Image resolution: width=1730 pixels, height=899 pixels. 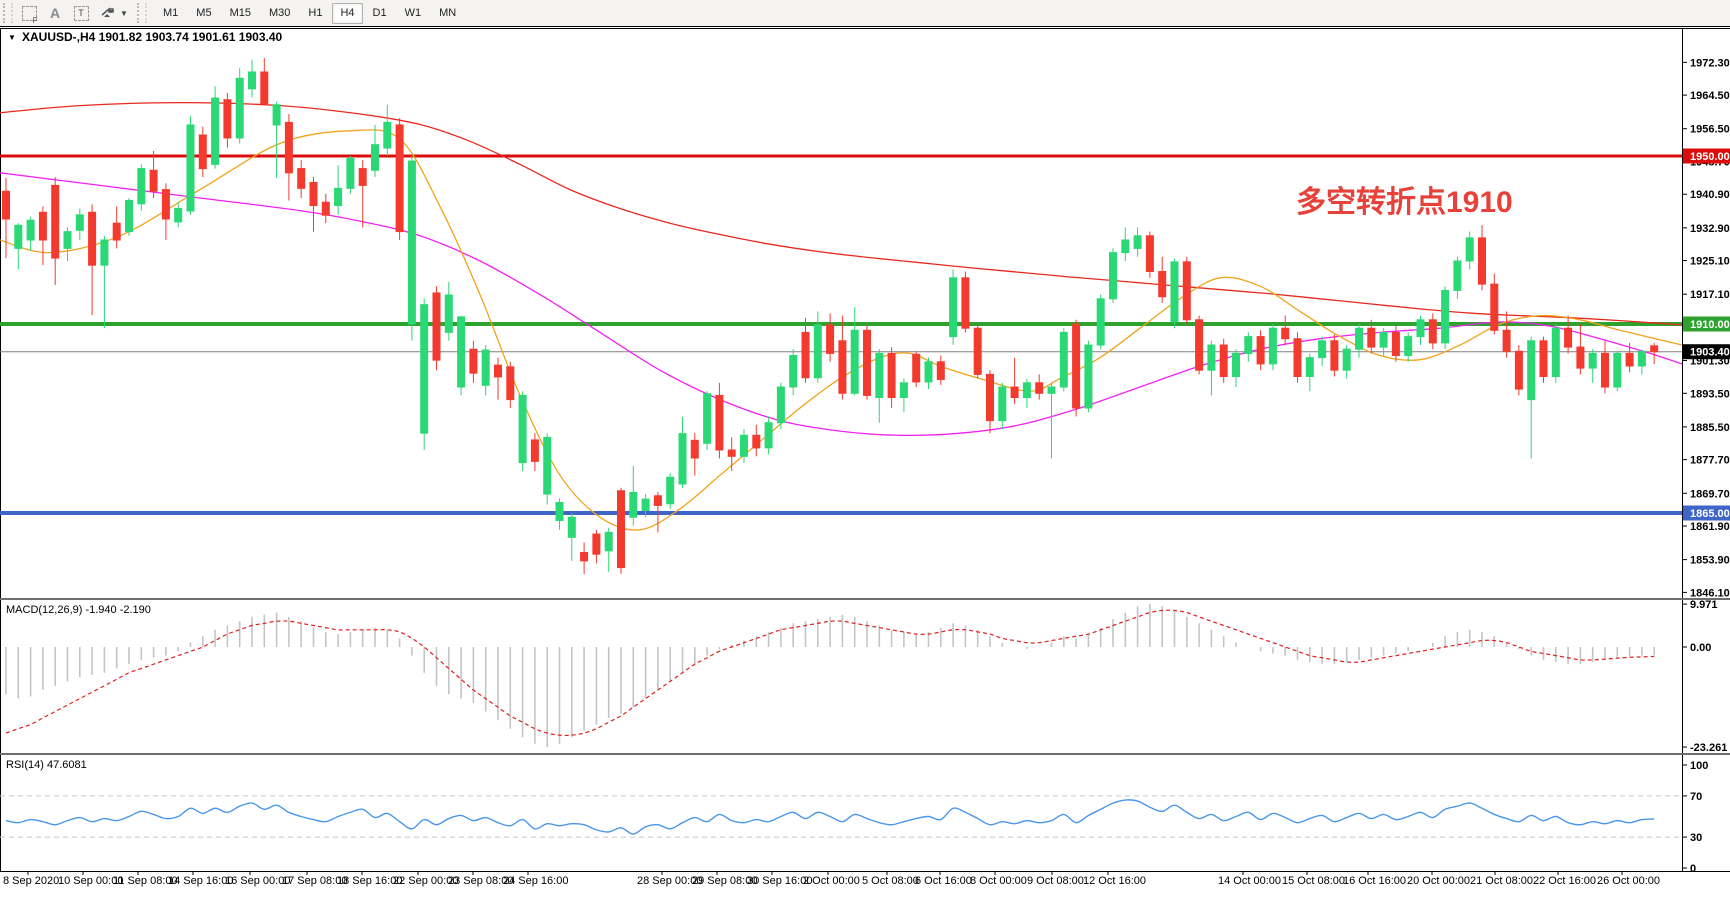 What do you see at coordinates (1710, 130) in the screenshot?
I see `price-tick-label: 1956.50` at bounding box center [1710, 130].